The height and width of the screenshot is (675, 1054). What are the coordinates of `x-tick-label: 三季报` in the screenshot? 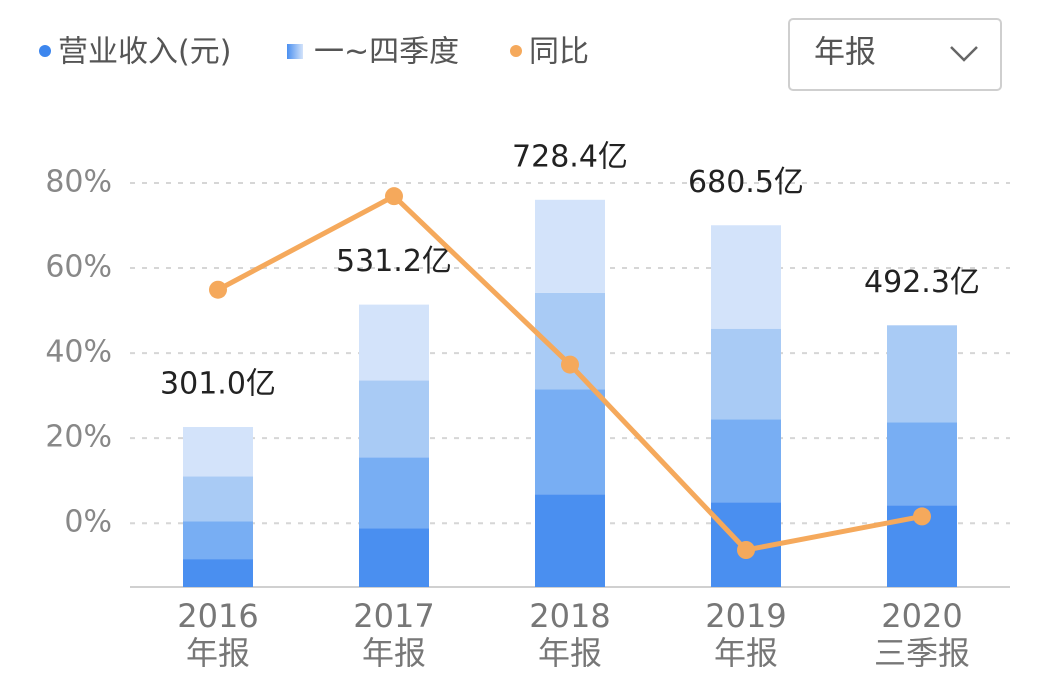 It's located at (922, 653).